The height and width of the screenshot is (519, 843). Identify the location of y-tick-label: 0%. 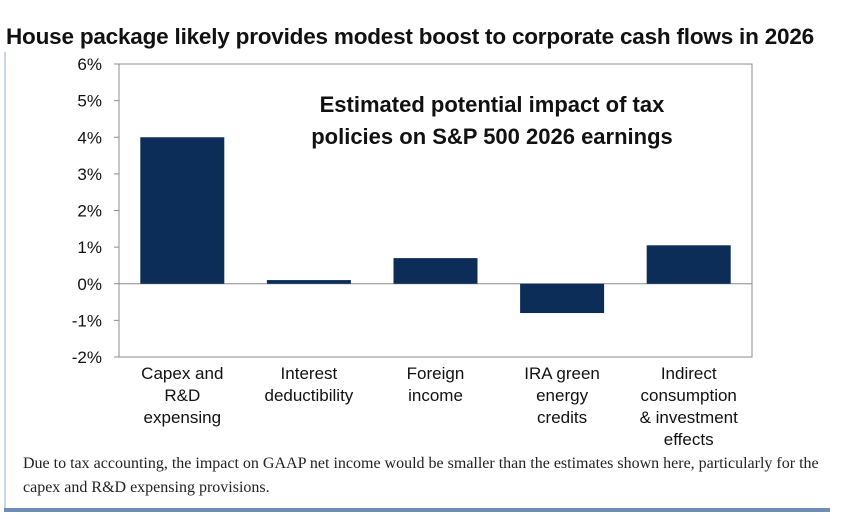
(89, 284).